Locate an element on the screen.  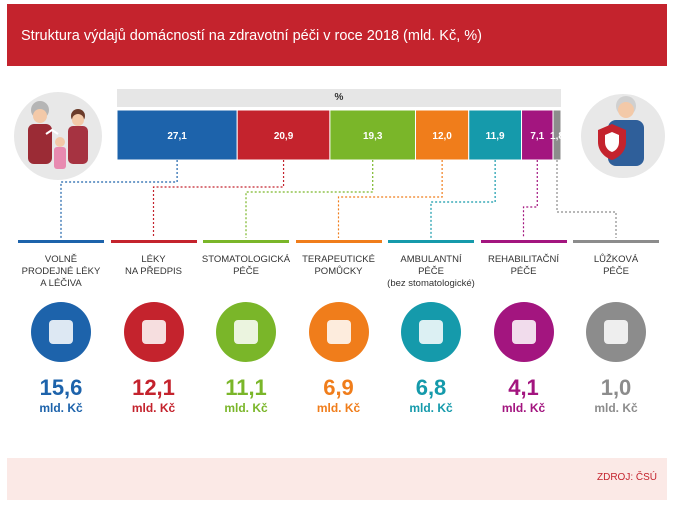
bar-label-3: 12,0 is located at coordinates (442, 136).